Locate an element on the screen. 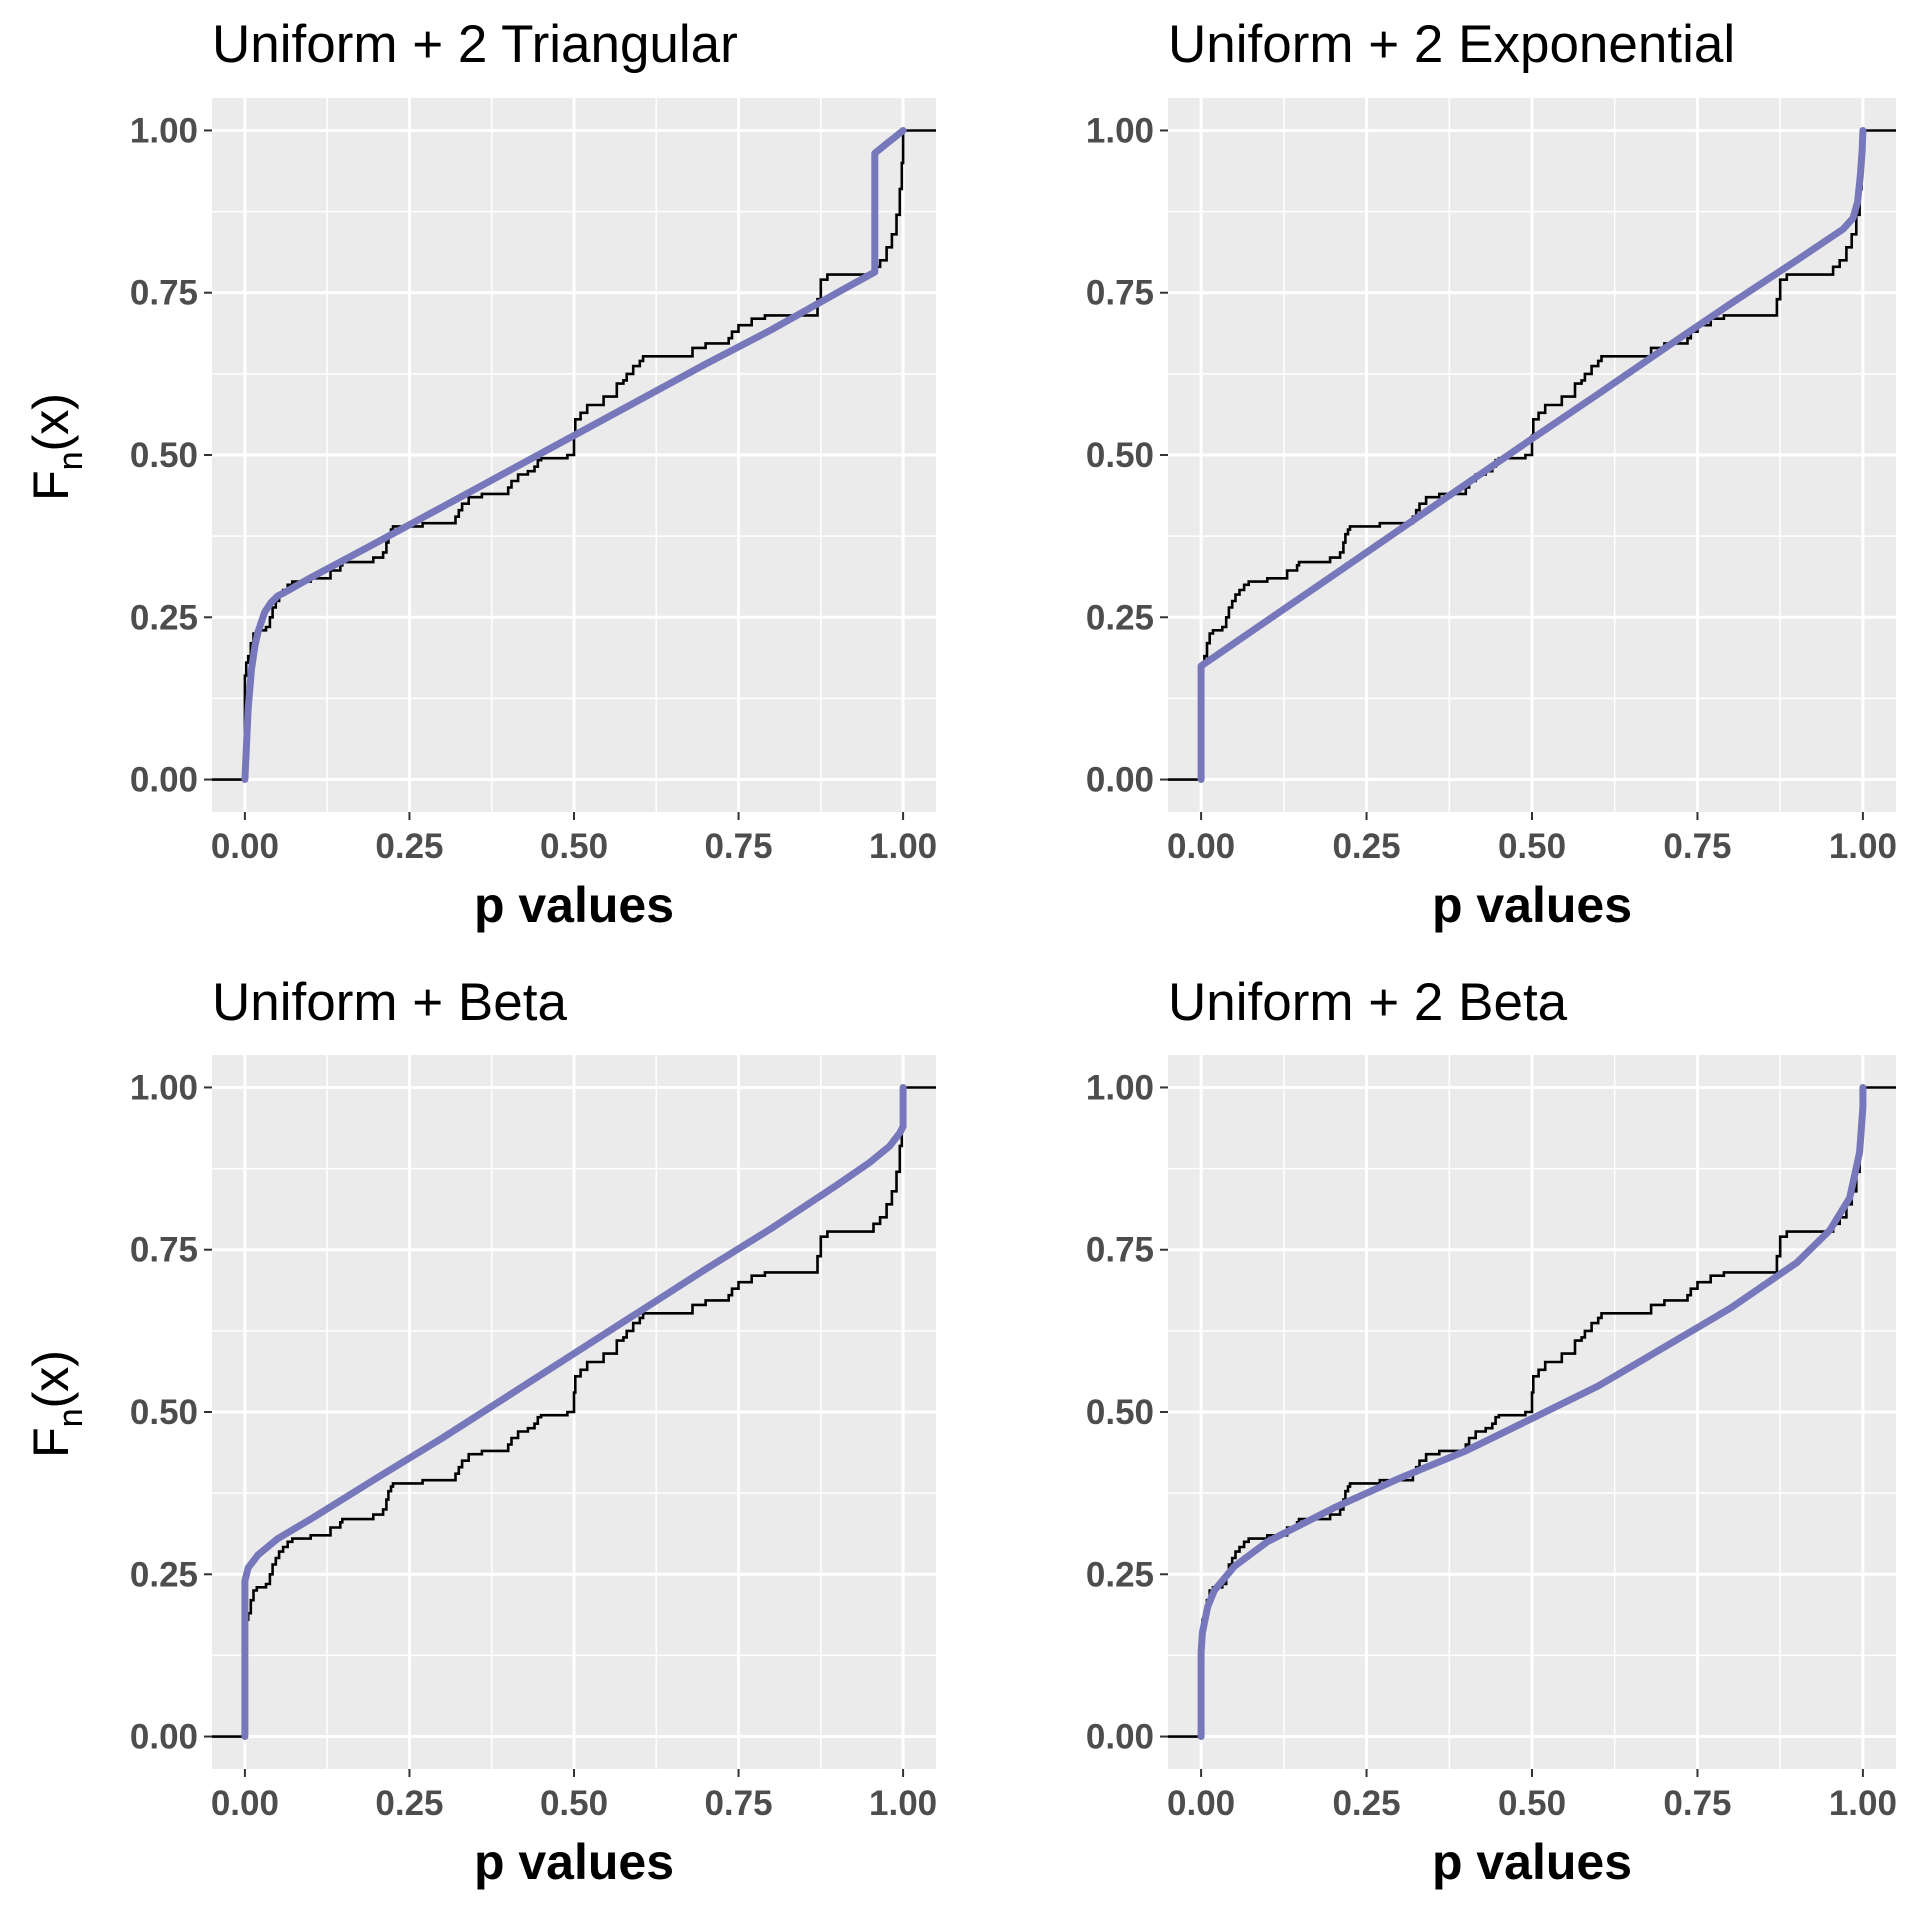 The width and height of the screenshot is (1912, 1912). panel-title: Uniform + 2 Beta is located at coordinates (1368, 1002).